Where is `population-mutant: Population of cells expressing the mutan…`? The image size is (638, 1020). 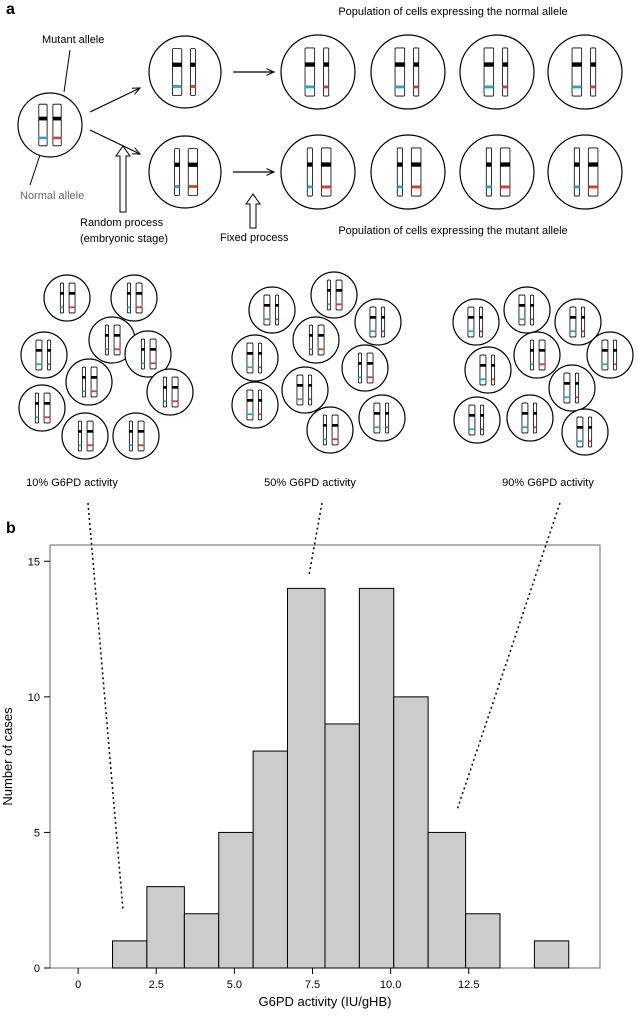
population-mutant: Population of cells expressing the mutan… is located at coordinates (452, 231).